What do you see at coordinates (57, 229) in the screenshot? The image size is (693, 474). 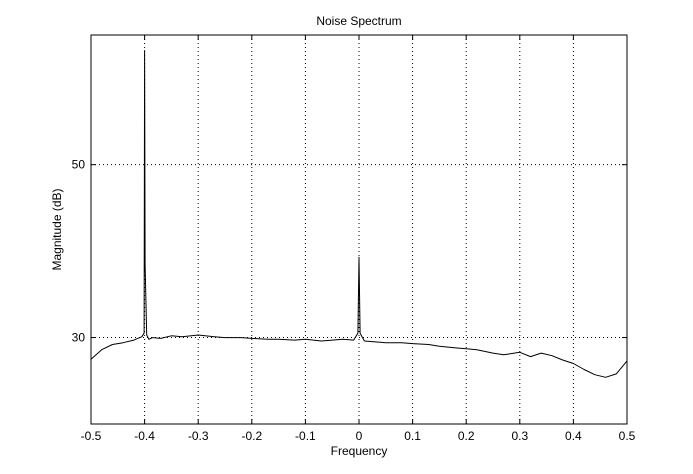 I see `y-axis-label: Magnitude (dB)` at bounding box center [57, 229].